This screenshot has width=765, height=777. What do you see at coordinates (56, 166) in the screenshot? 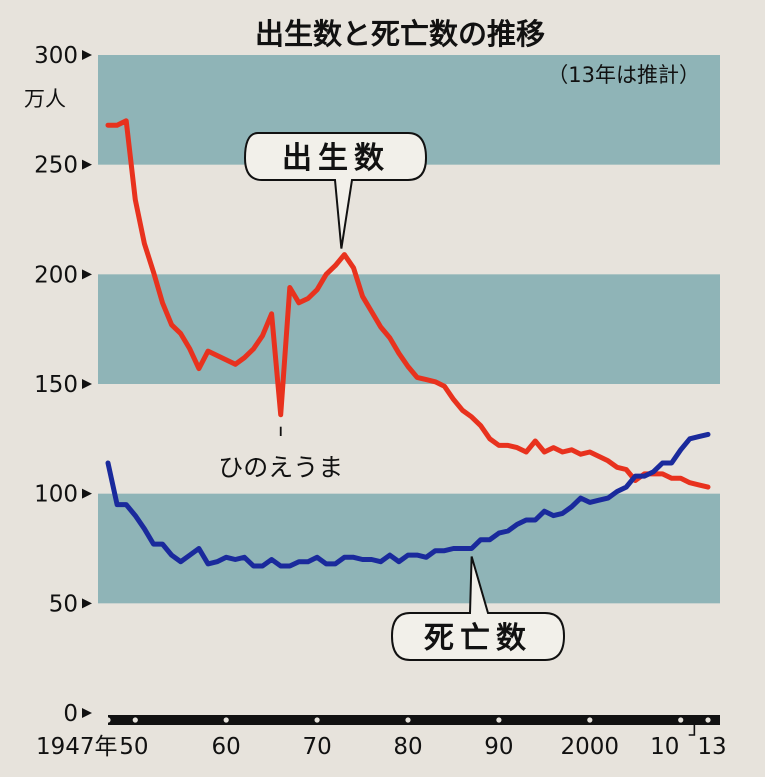
I see `y-tick-label: 250` at bounding box center [56, 166].